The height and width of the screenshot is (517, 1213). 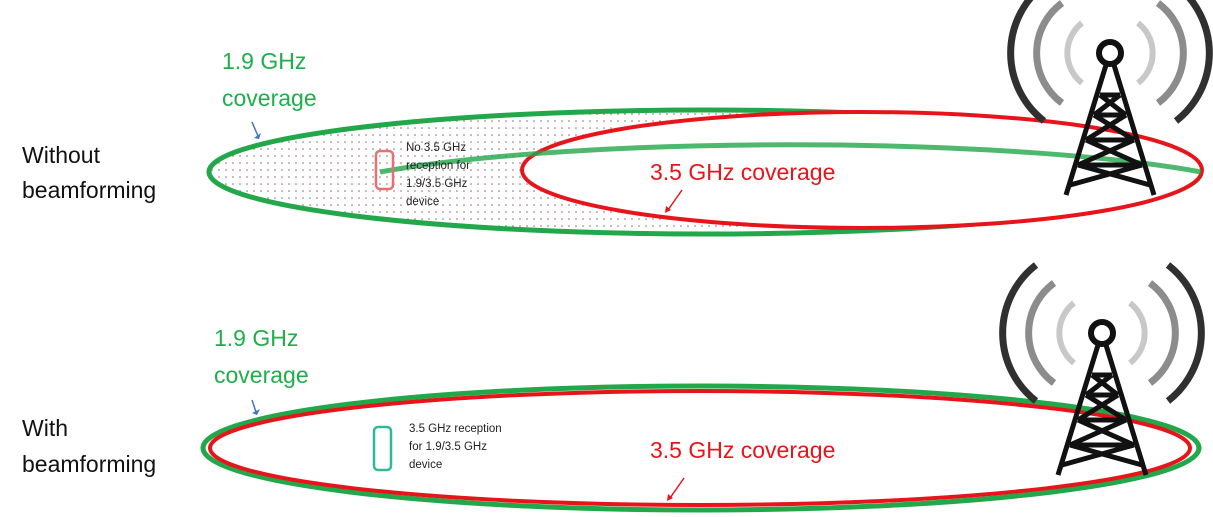 What do you see at coordinates (437, 184) in the screenshot?
I see `device-note: 1.9/3.5 GHz` at bounding box center [437, 184].